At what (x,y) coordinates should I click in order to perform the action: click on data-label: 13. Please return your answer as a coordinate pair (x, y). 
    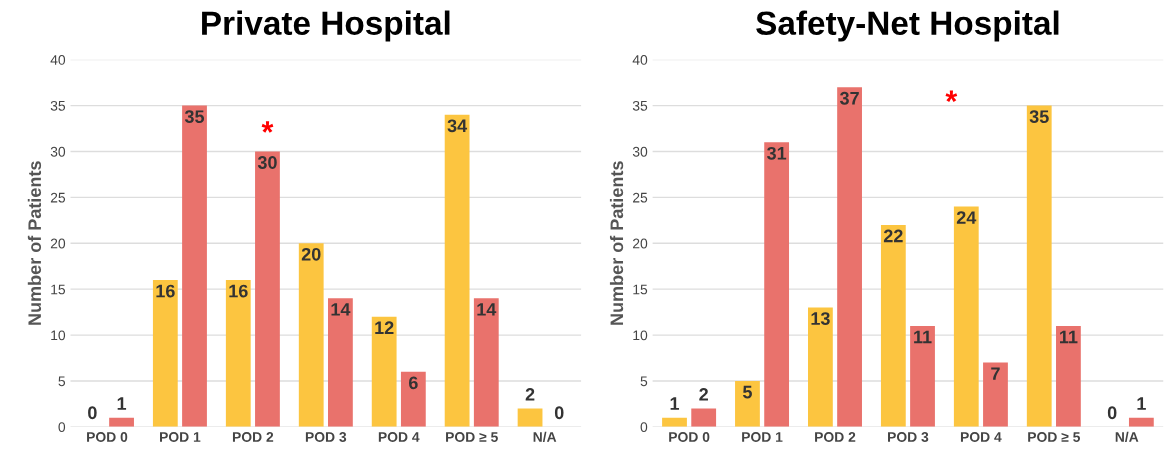
    Looking at the image, I should click on (820, 318).